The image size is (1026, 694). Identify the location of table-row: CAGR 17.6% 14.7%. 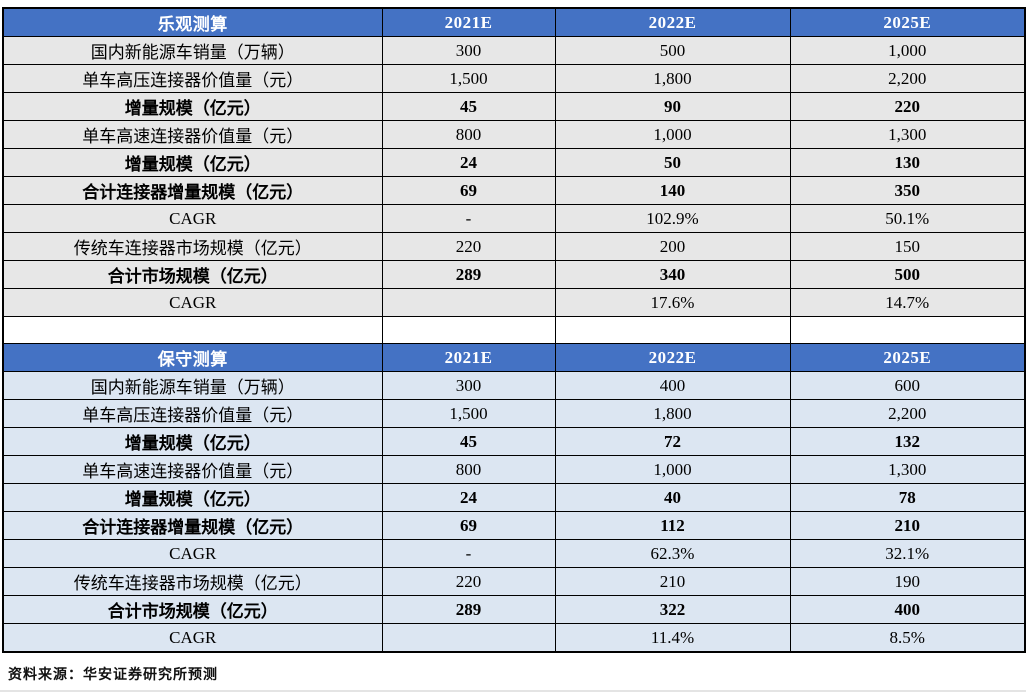
(514, 302).